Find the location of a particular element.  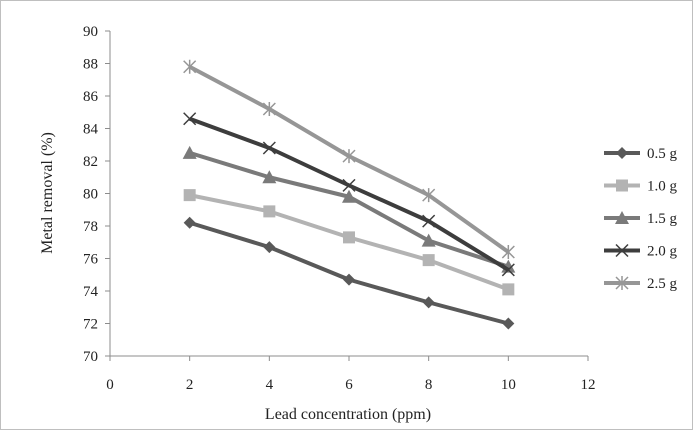

x-tick-label: 4 is located at coordinates (270, 385).